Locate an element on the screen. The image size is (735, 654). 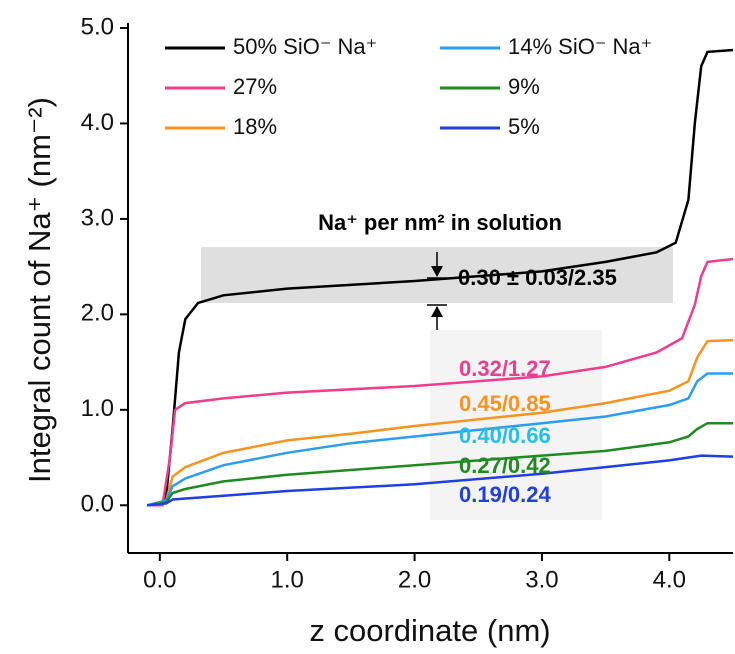
legend-label: 5% is located at coordinates (524, 126).